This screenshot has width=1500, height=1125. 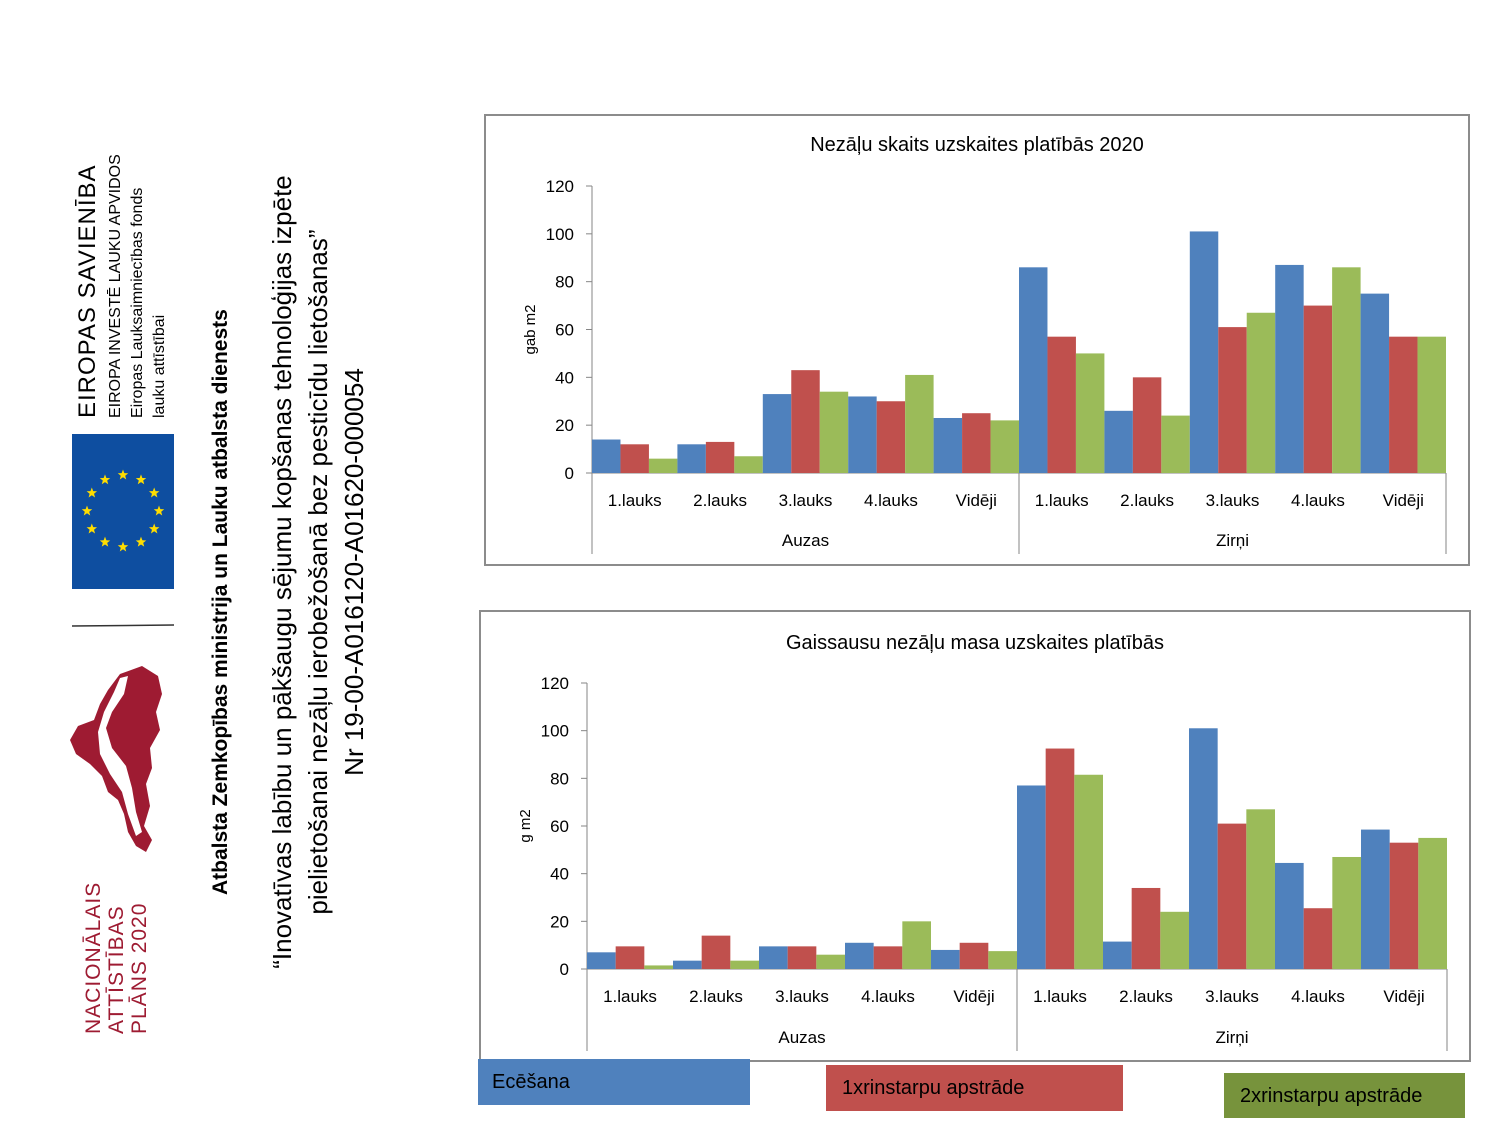 I want to click on chart-title: Nezāļu skaits uzskaites platībās 2020, so click(x=977, y=145).